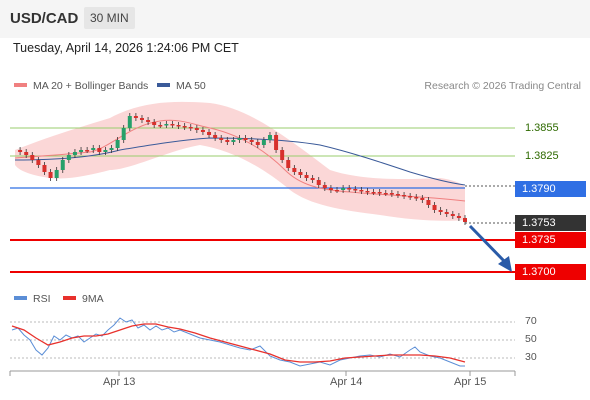  I want to click on rsi-ma-swatch, so click(69, 298).